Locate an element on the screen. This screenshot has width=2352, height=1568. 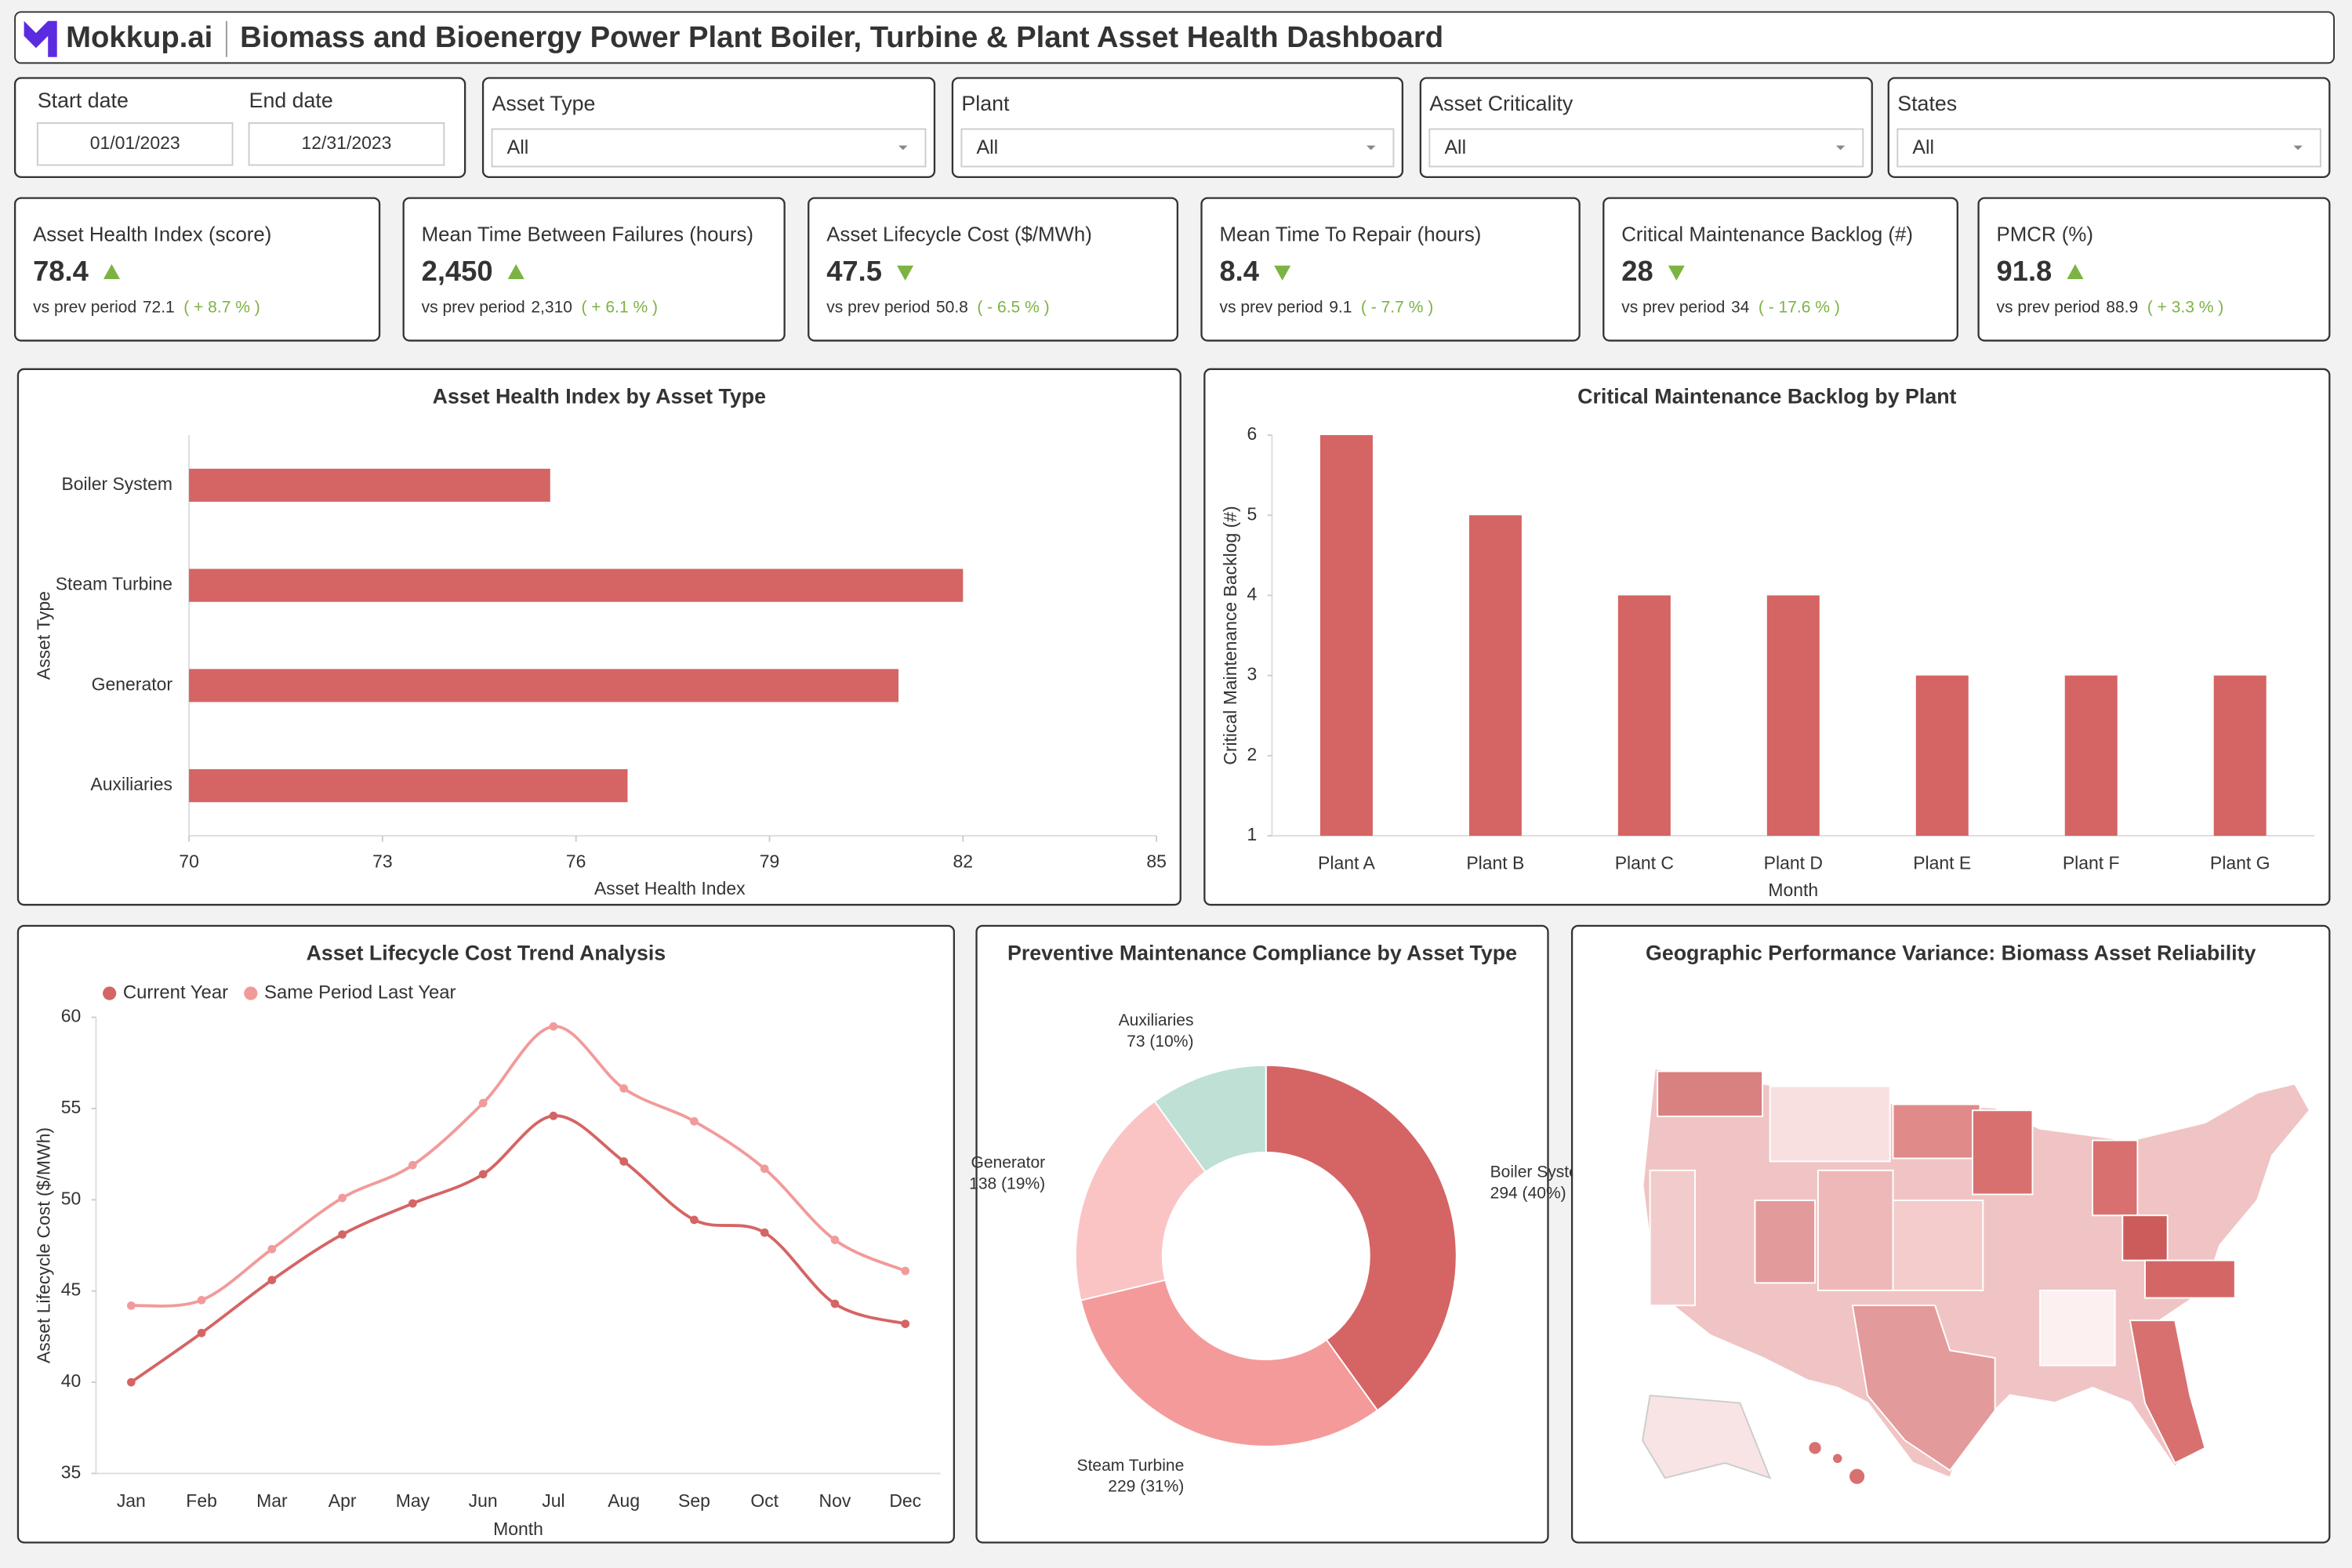
legend-marker is located at coordinates (110, 993).